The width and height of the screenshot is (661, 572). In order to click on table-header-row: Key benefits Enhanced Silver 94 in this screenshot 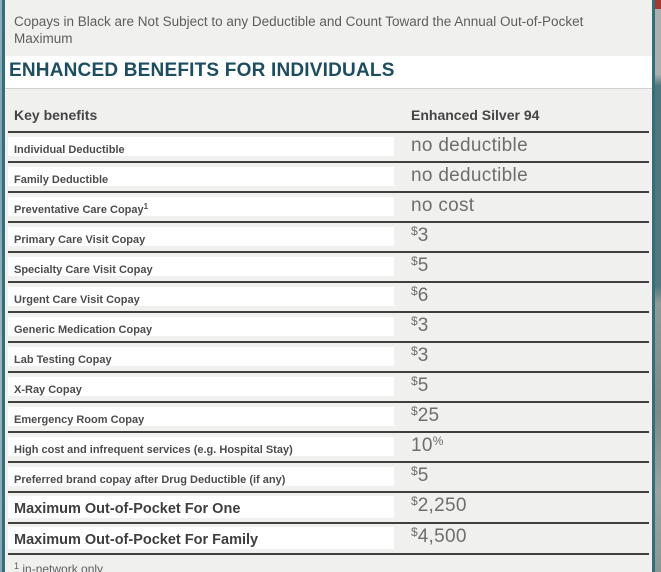, I will do `click(328, 119)`.